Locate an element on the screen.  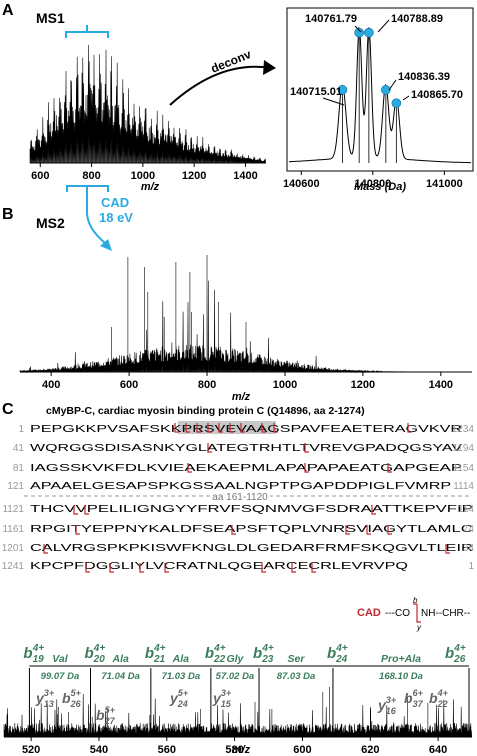
mass-gap-delta: 168.10 Da is located at coordinates (401, 676).